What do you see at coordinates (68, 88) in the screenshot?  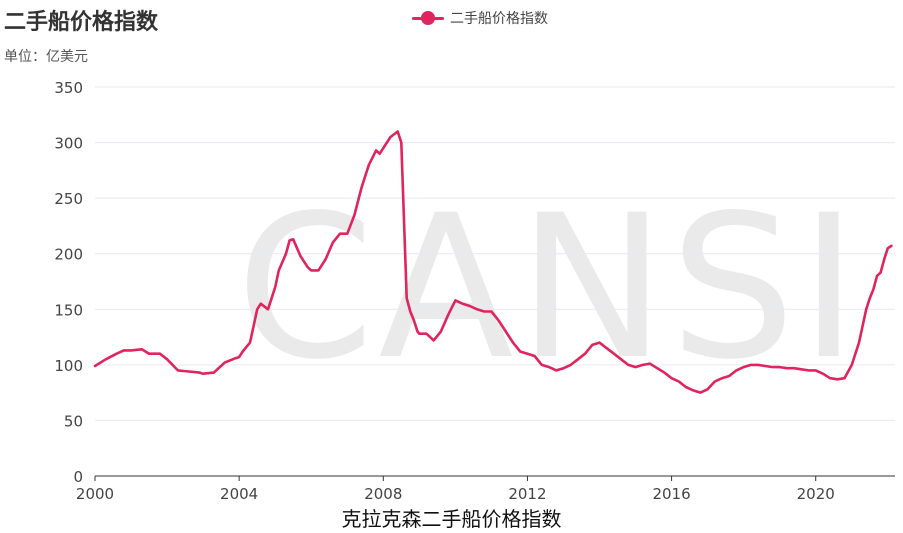 I see `y-tick-label: 350` at bounding box center [68, 88].